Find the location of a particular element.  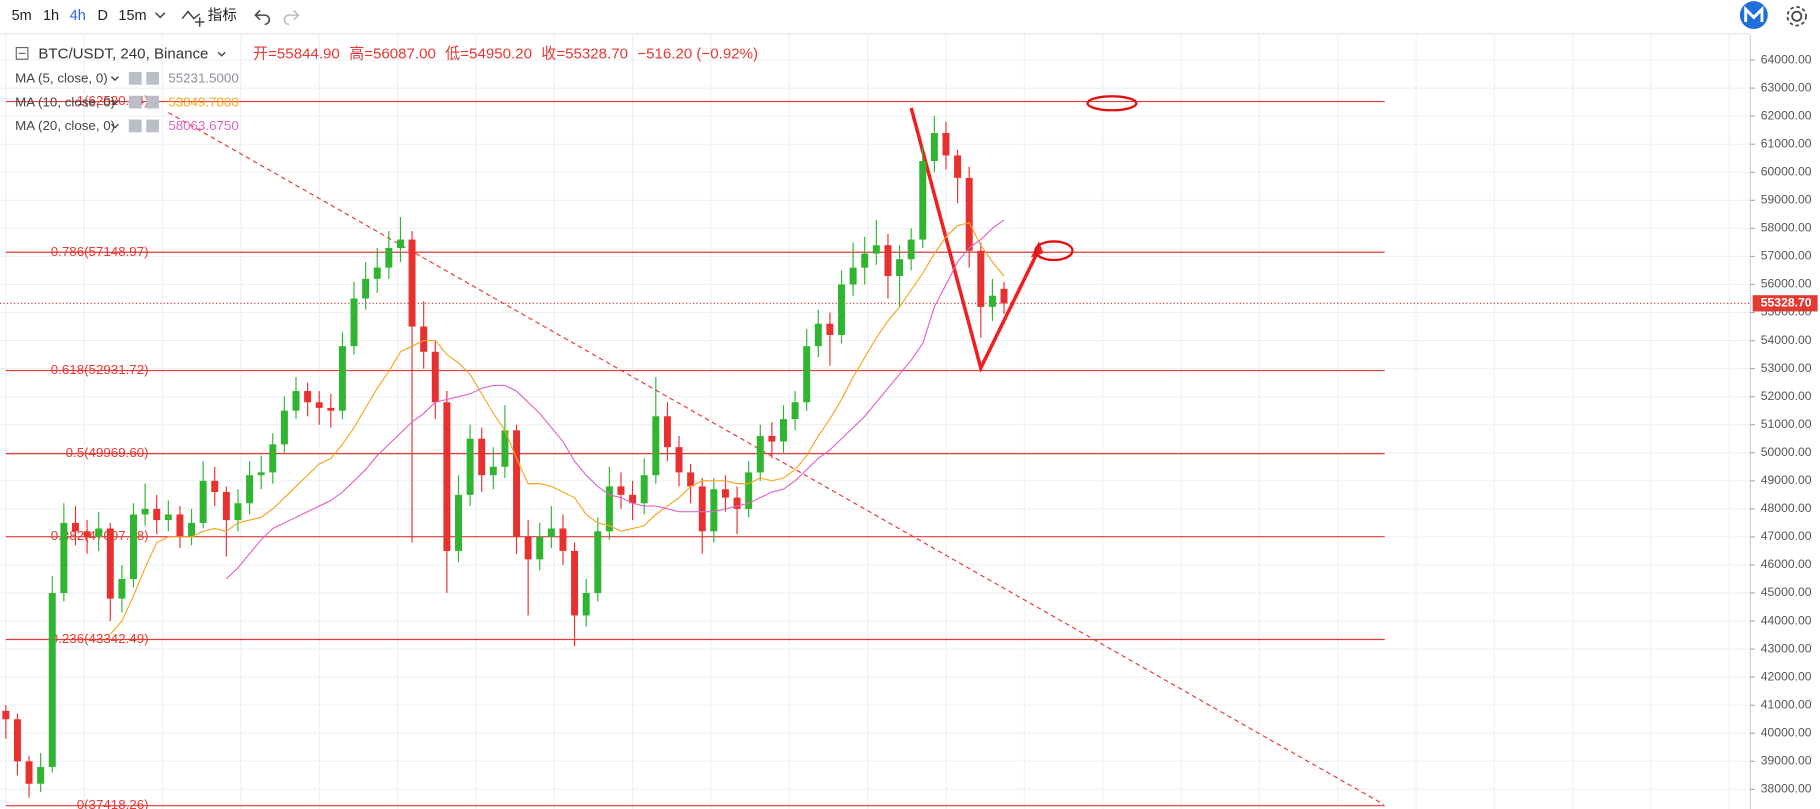

arrow-path is located at coordinates (975, 240).